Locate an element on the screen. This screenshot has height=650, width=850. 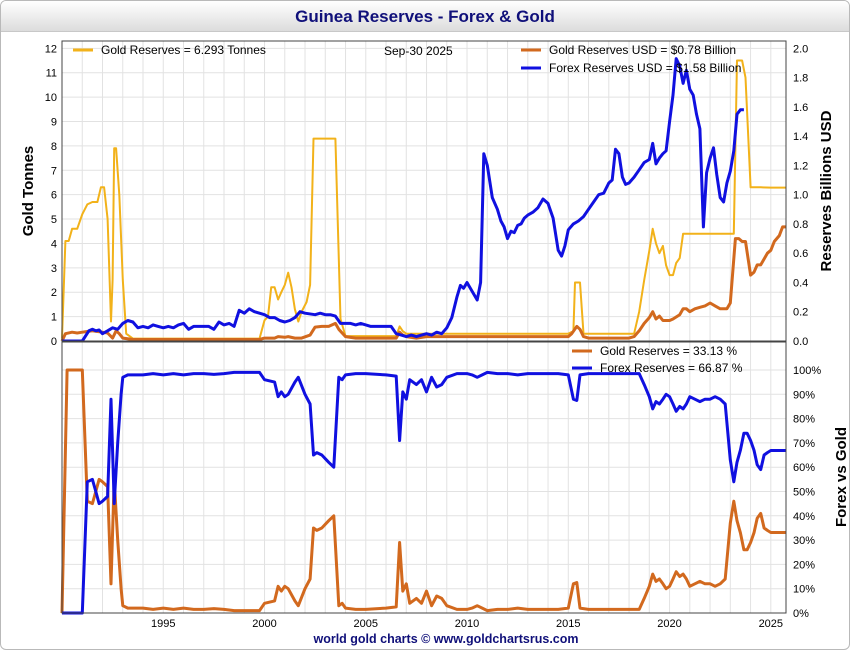
y-tick-right-pct: 50% is located at coordinates (804, 493).